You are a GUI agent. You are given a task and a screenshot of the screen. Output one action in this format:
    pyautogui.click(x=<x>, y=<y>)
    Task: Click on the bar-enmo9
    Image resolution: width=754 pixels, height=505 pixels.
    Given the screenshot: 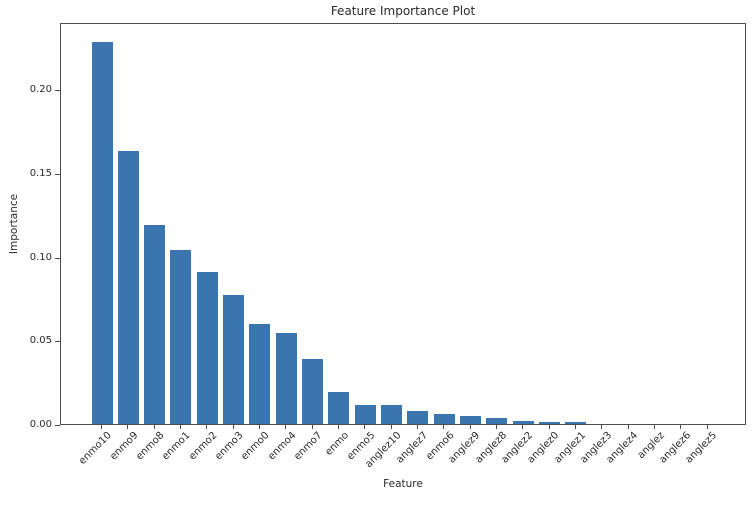 What is the action you would take?
    pyautogui.click(x=128, y=287)
    